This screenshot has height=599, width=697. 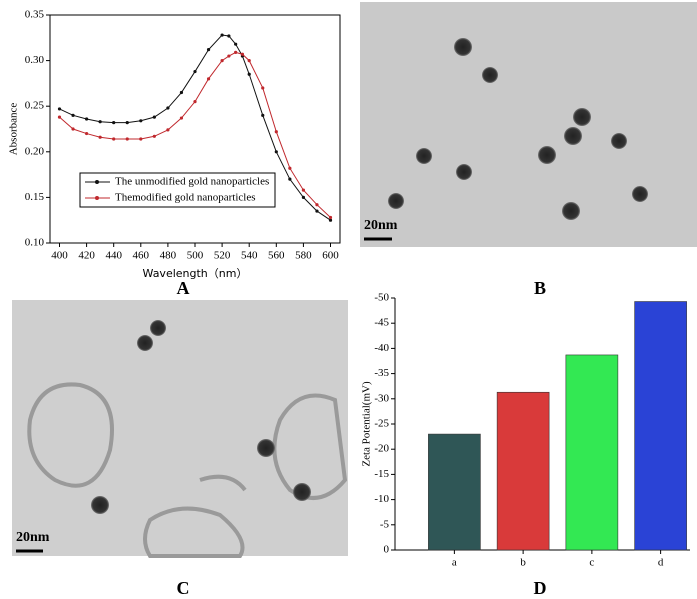 What do you see at coordinates (35, 106) in the screenshot?
I see `y-tick-label: 0.25` at bounding box center [35, 106].